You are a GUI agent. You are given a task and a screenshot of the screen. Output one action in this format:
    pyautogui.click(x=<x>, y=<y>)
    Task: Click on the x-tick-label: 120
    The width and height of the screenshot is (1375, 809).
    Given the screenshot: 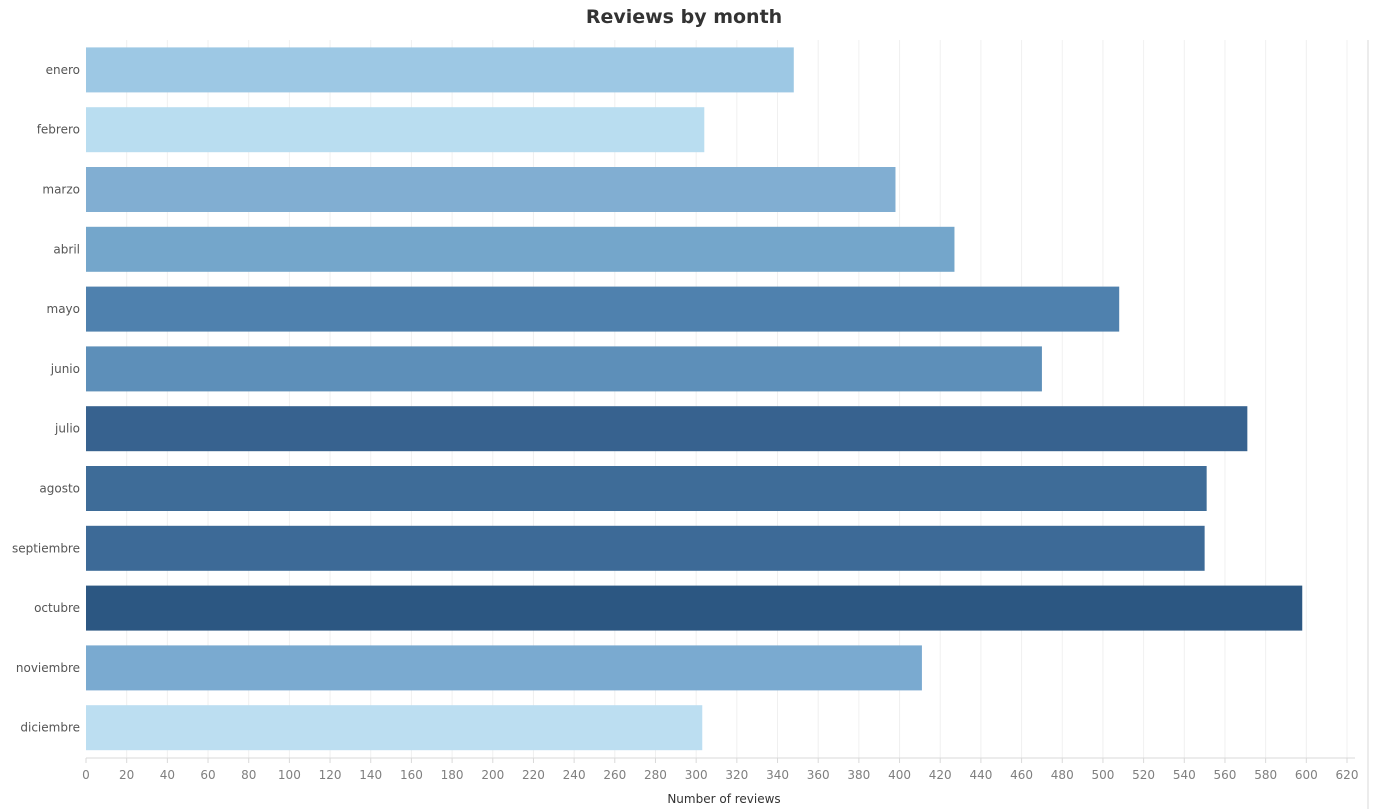 What is the action you would take?
    pyautogui.click(x=330, y=775)
    